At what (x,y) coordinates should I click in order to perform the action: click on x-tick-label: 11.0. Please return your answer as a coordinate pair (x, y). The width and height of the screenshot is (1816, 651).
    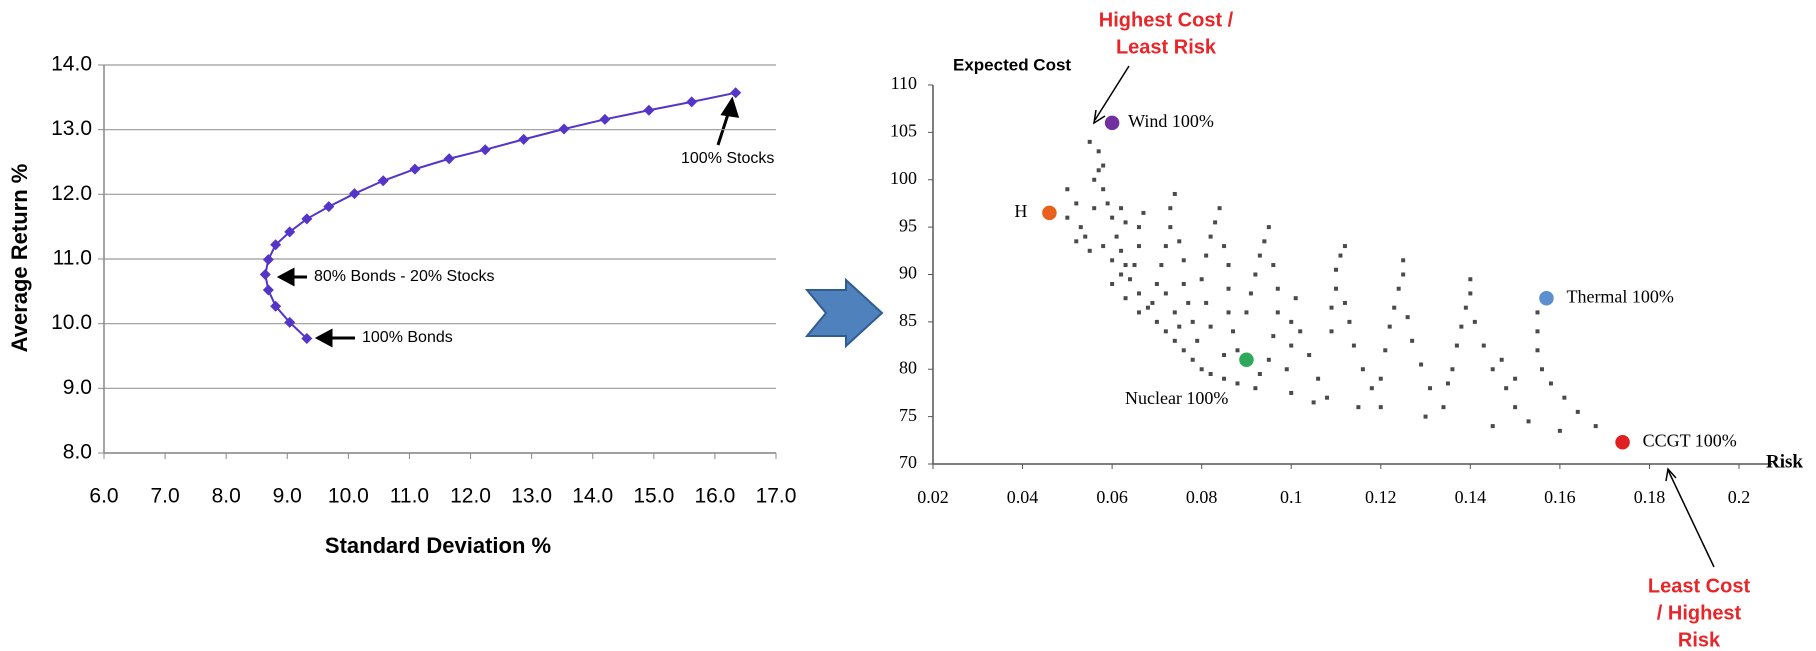
    Looking at the image, I should click on (409, 496).